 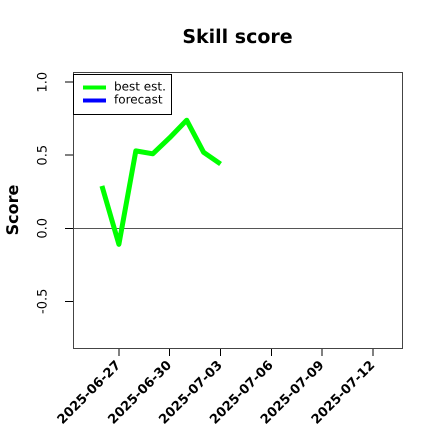 What do you see at coordinates (138, 99) in the screenshot?
I see `legend-label: forecast` at bounding box center [138, 99].